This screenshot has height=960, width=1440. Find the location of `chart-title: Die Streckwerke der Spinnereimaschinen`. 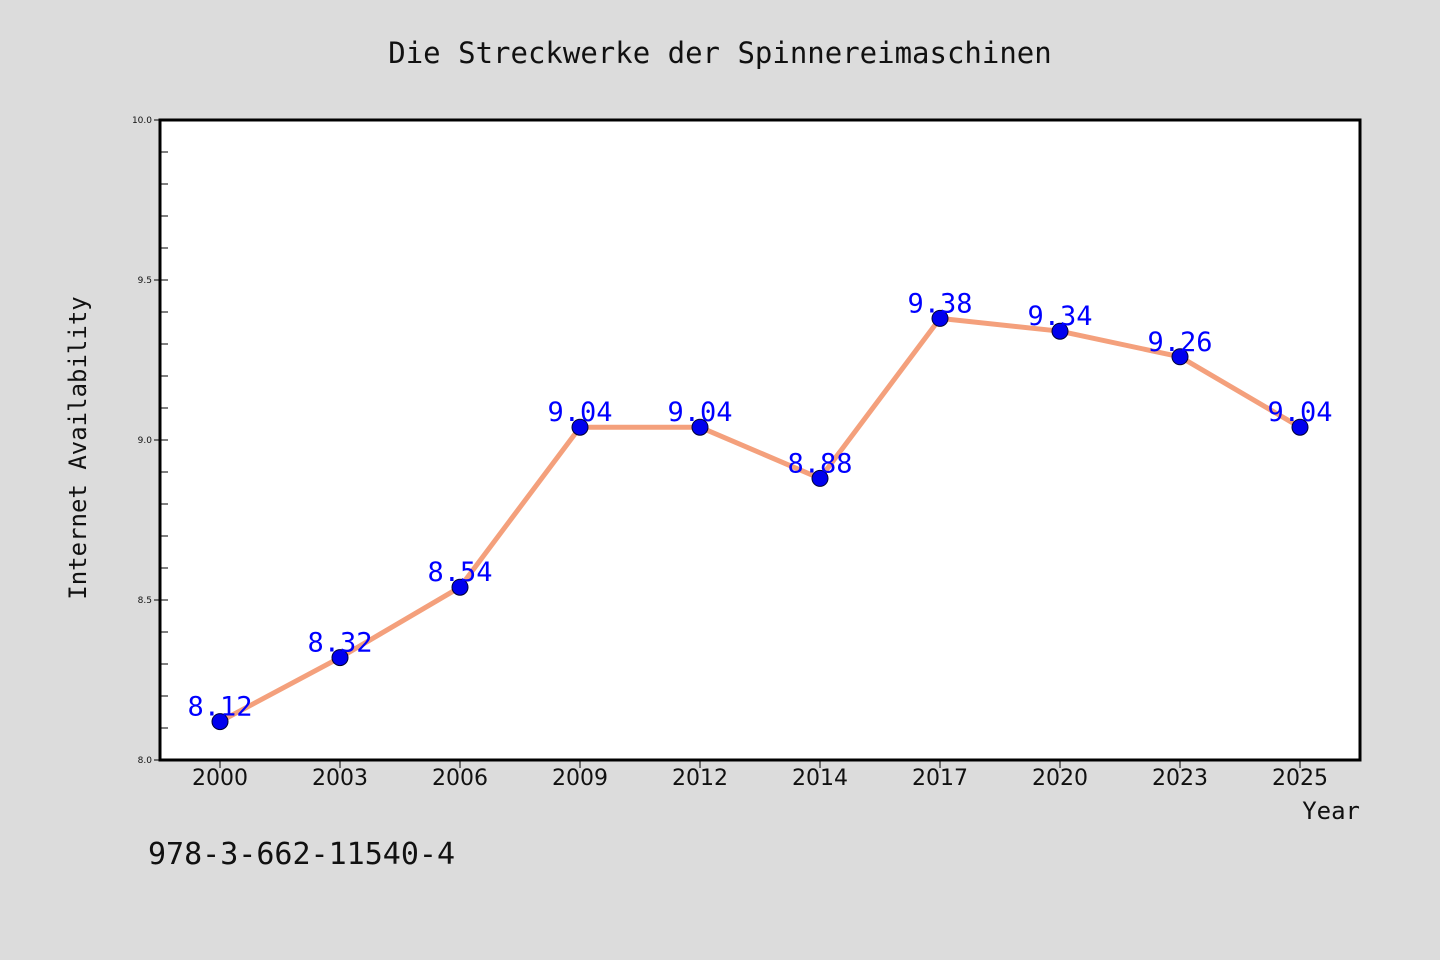

chart-title: Die Streckwerke der Spinnereimaschinen is located at coordinates (719, 53).